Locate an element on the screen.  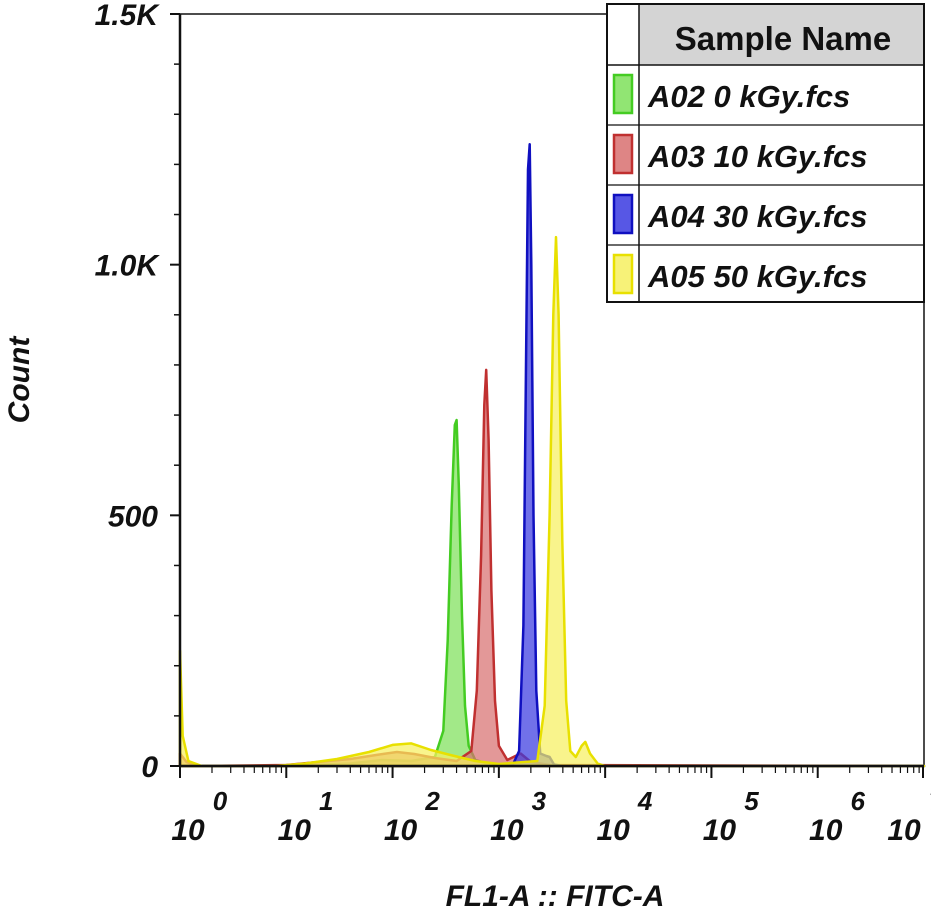
legend-header-cell is located at coordinates (781, 35).